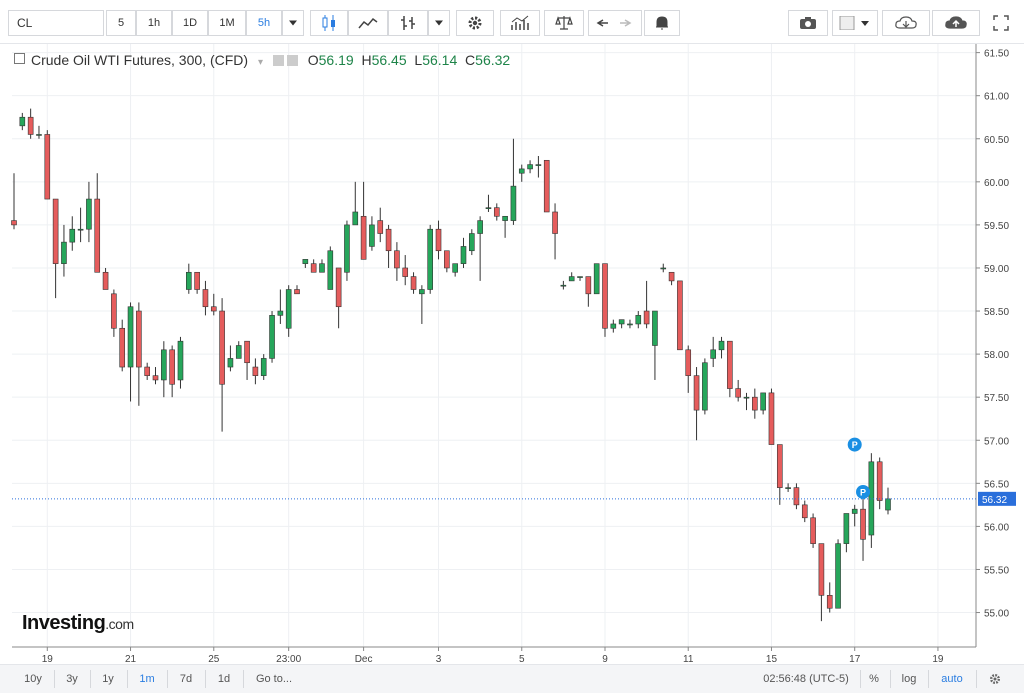 Image resolution: width=1024 pixels, height=693 pixels. Describe the element at coordinates (154, 23) in the screenshot. I see `interval-1h-button: 1h` at that location.